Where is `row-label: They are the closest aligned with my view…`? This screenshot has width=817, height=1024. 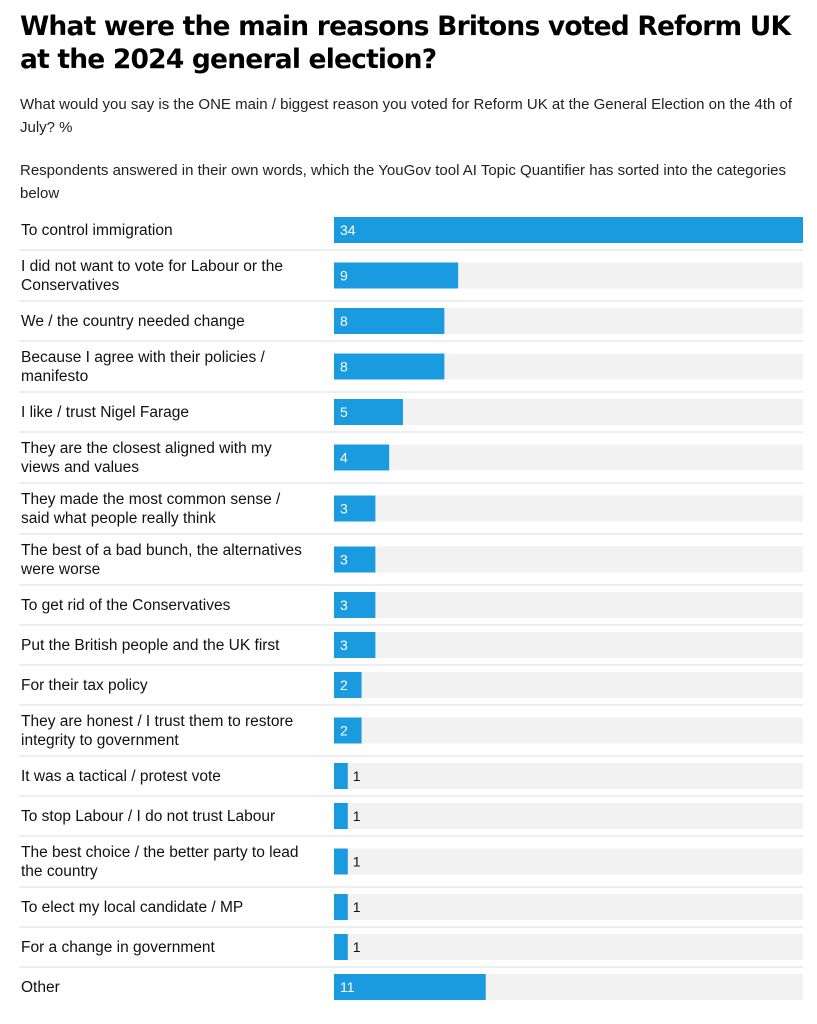
row-label: They are the closest aligned with my view… is located at coordinates (146, 458).